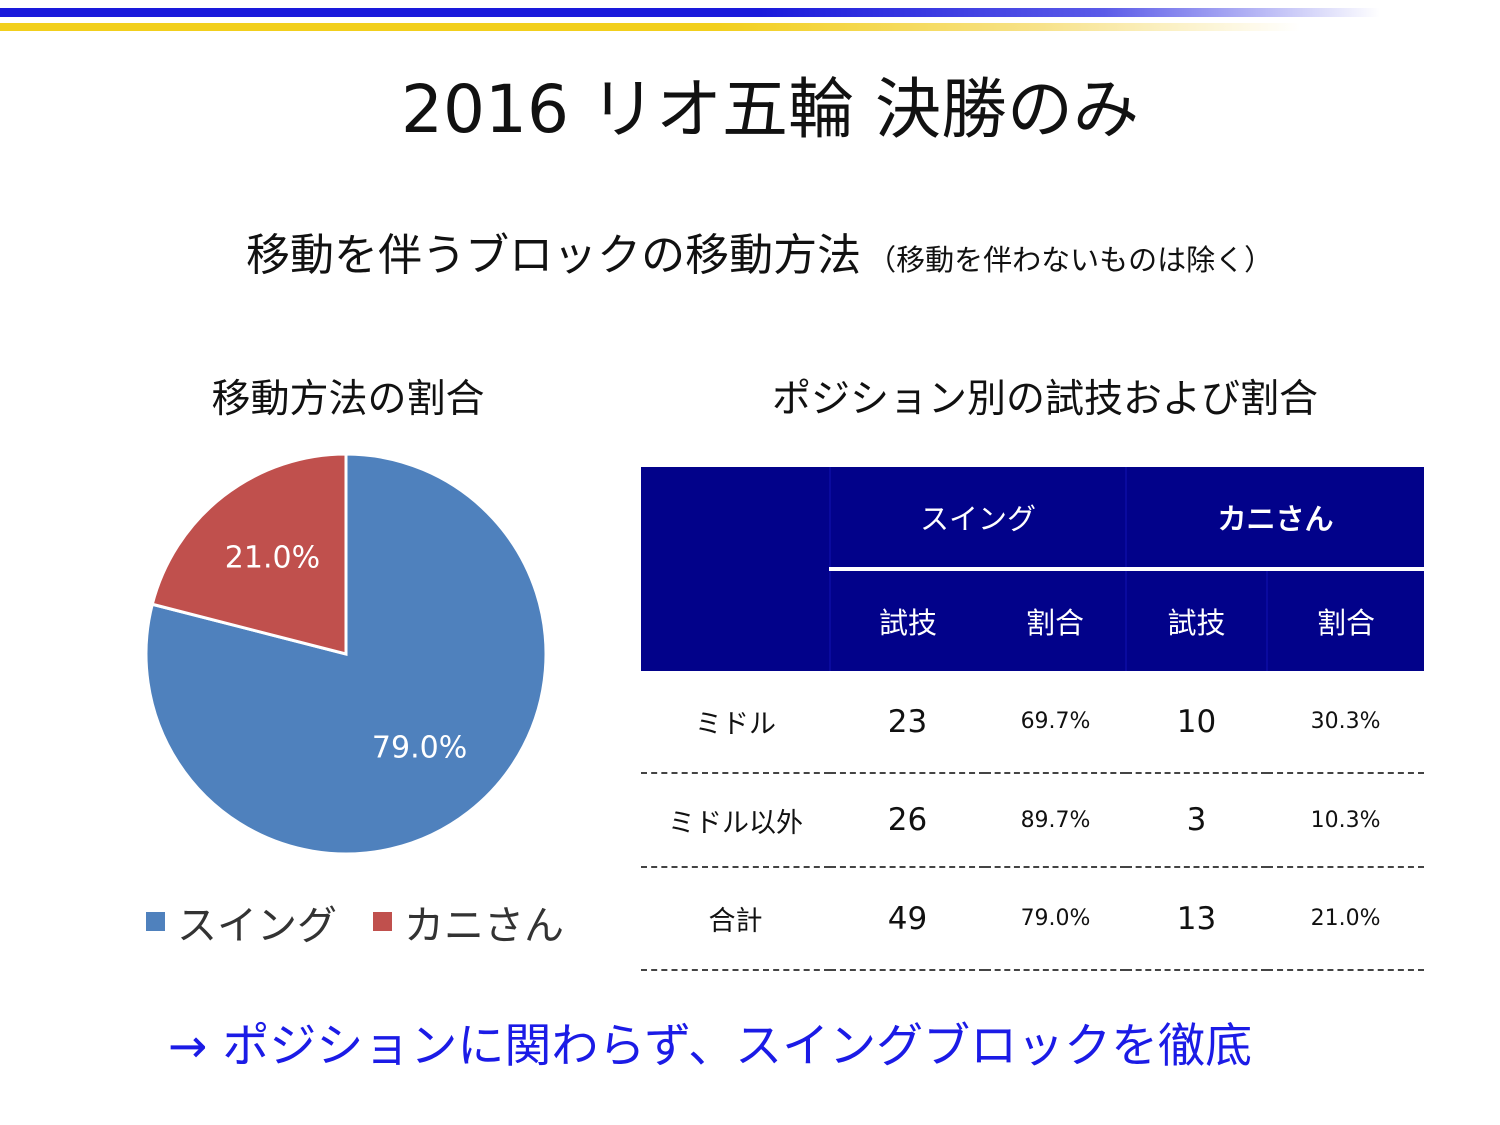 The height and width of the screenshot is (1125, 1500). Describe the element at coordinates (1044, 399) in the screenshot. I see `table-title: ポジション別の試技および割合` at that location.